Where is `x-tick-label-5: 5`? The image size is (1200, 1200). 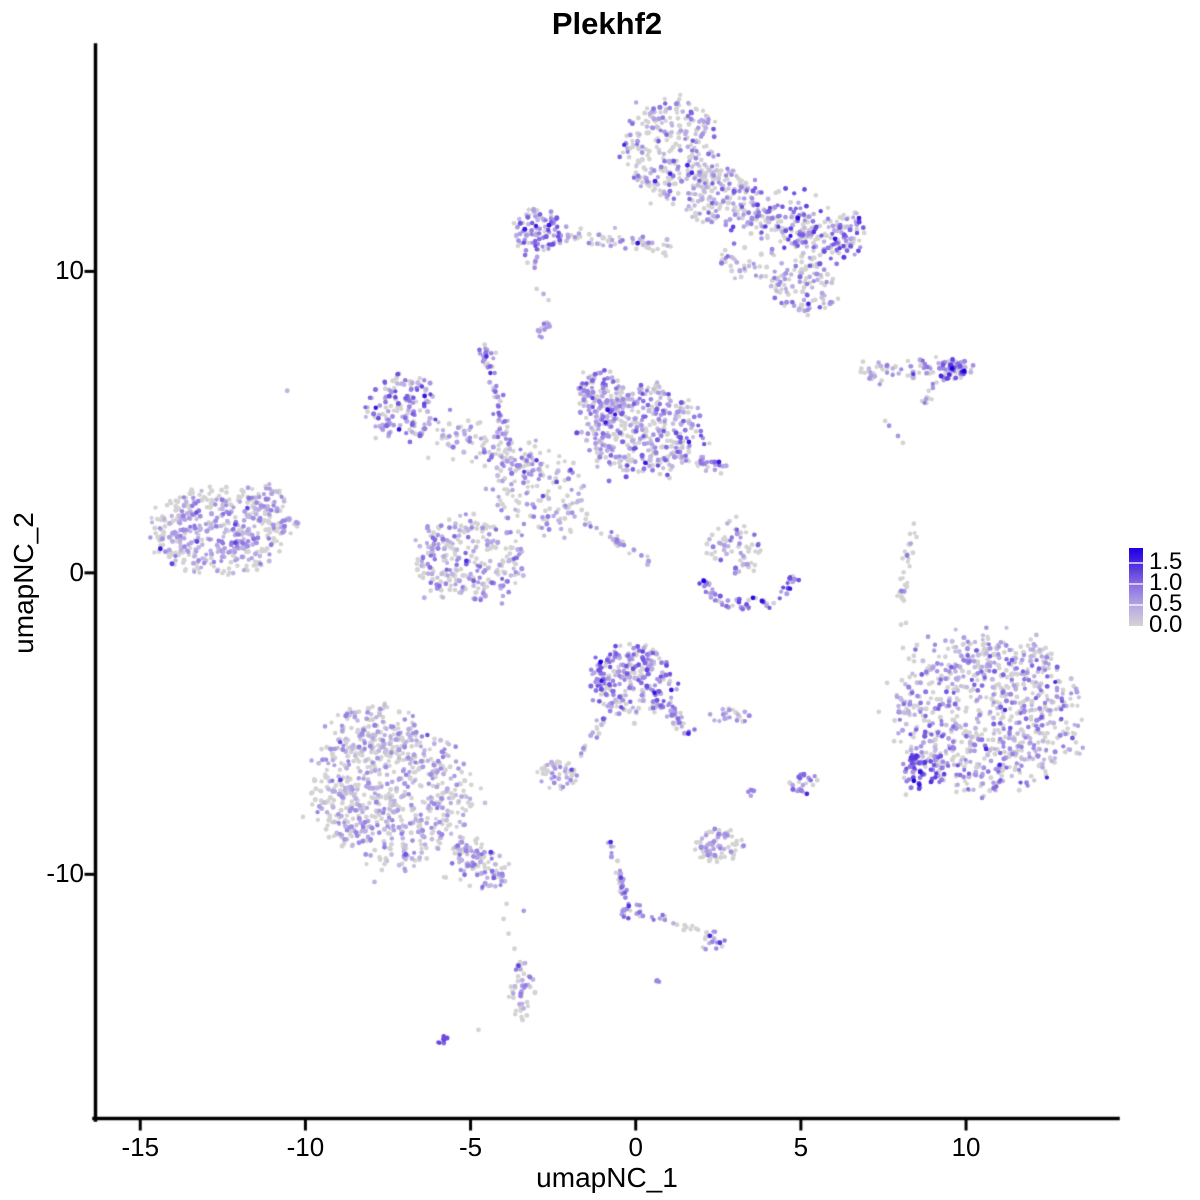 x-tick-label-5: 5 is located at coordinates (801, 1147).